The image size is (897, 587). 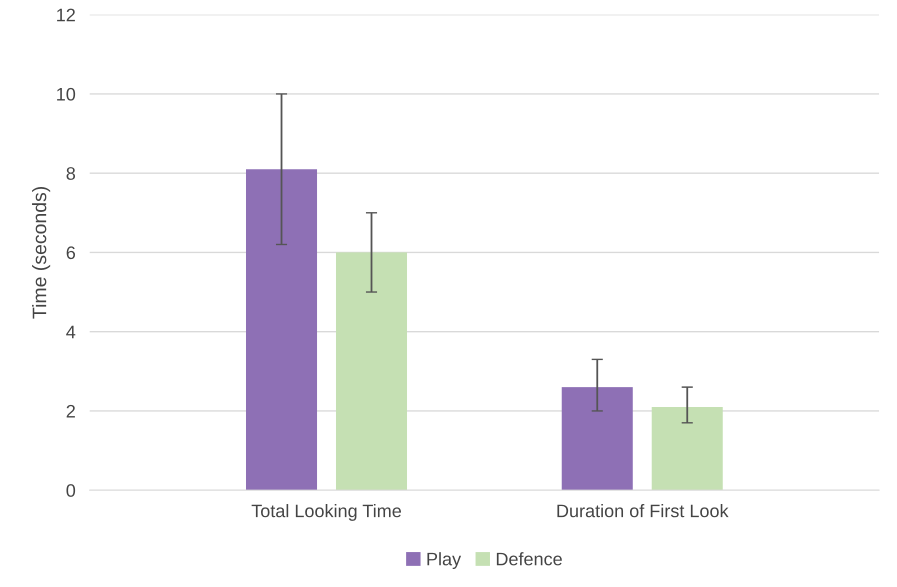 What do you see at coordinates (41, 252) in the screenshot?
I see `y-axis-title: Time (seconds)` at bounding box center [41, 252].